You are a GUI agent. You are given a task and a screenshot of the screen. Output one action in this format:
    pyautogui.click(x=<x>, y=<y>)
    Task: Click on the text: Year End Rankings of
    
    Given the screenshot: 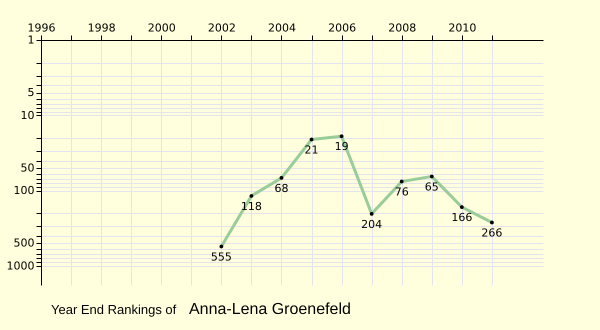 What is the action you would take?
    pyautogui.click(x=114, y=309)
    